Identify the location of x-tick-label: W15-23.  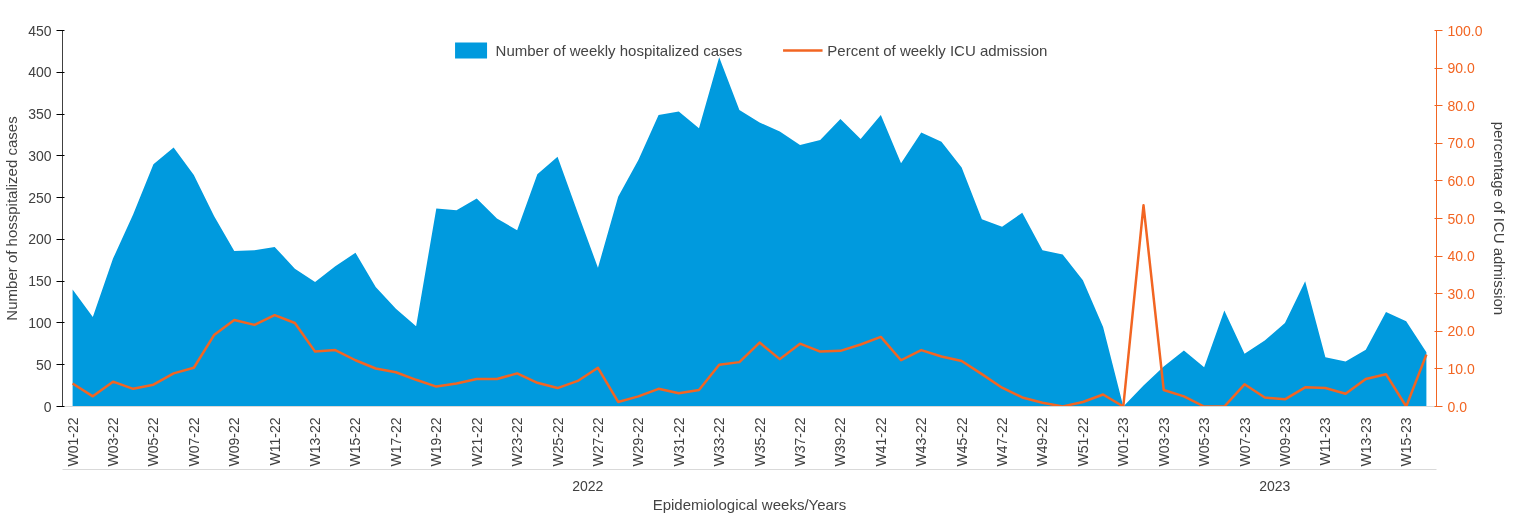
(1406, 442).